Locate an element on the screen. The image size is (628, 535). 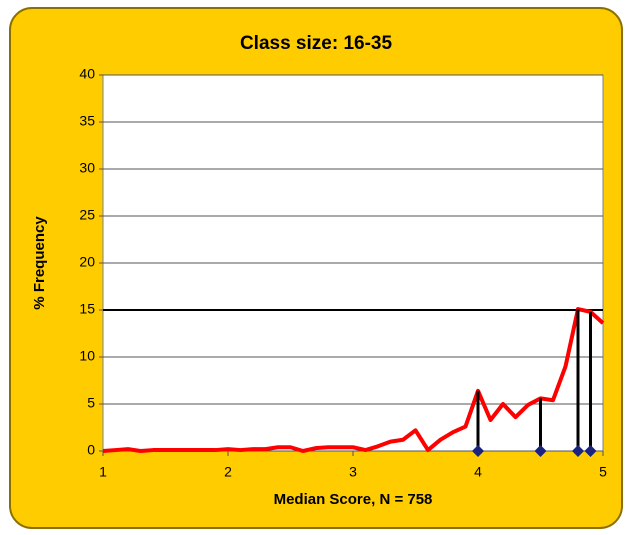
x-axis-label: Median Score, N = 758 is located at coordinates (353, 499).